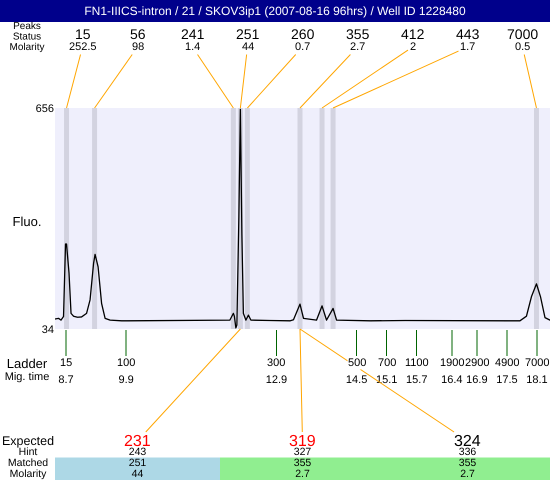 The width and height of the screenshot is (550, 480). What do you see at coordinates (248, 34) in the screenshot?
I see `band-label: 251` at bounding box center [248, 34].